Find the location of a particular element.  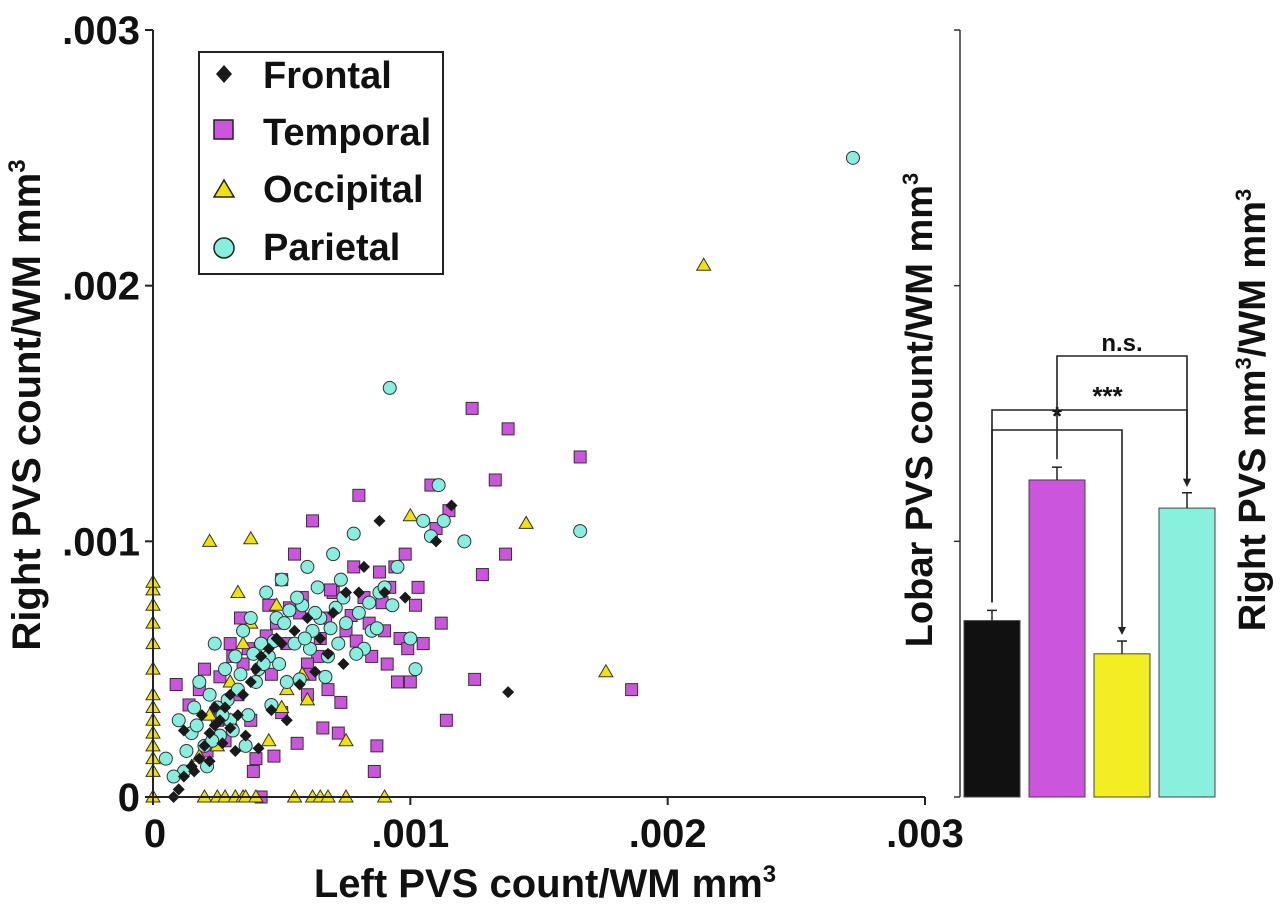

bar-parietal is located at coordinates (1187, 652).